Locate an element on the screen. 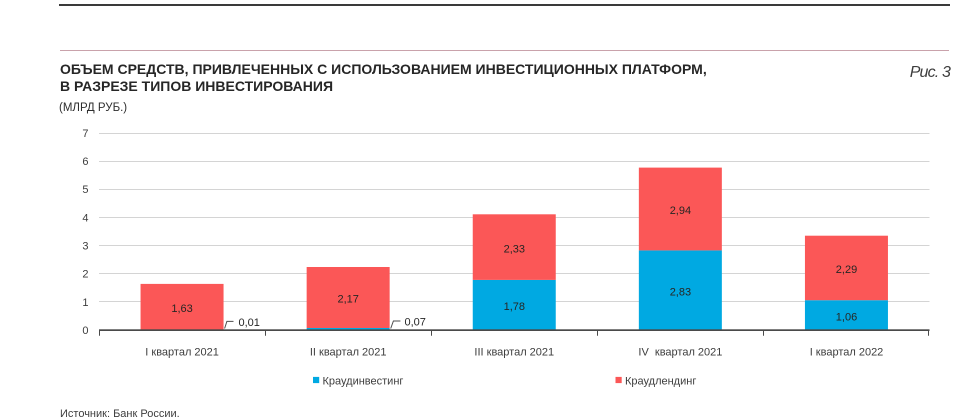 The width and height of the screenshot is (960, 420). svg-text: 2,94 is located at coordinates (680, 211).